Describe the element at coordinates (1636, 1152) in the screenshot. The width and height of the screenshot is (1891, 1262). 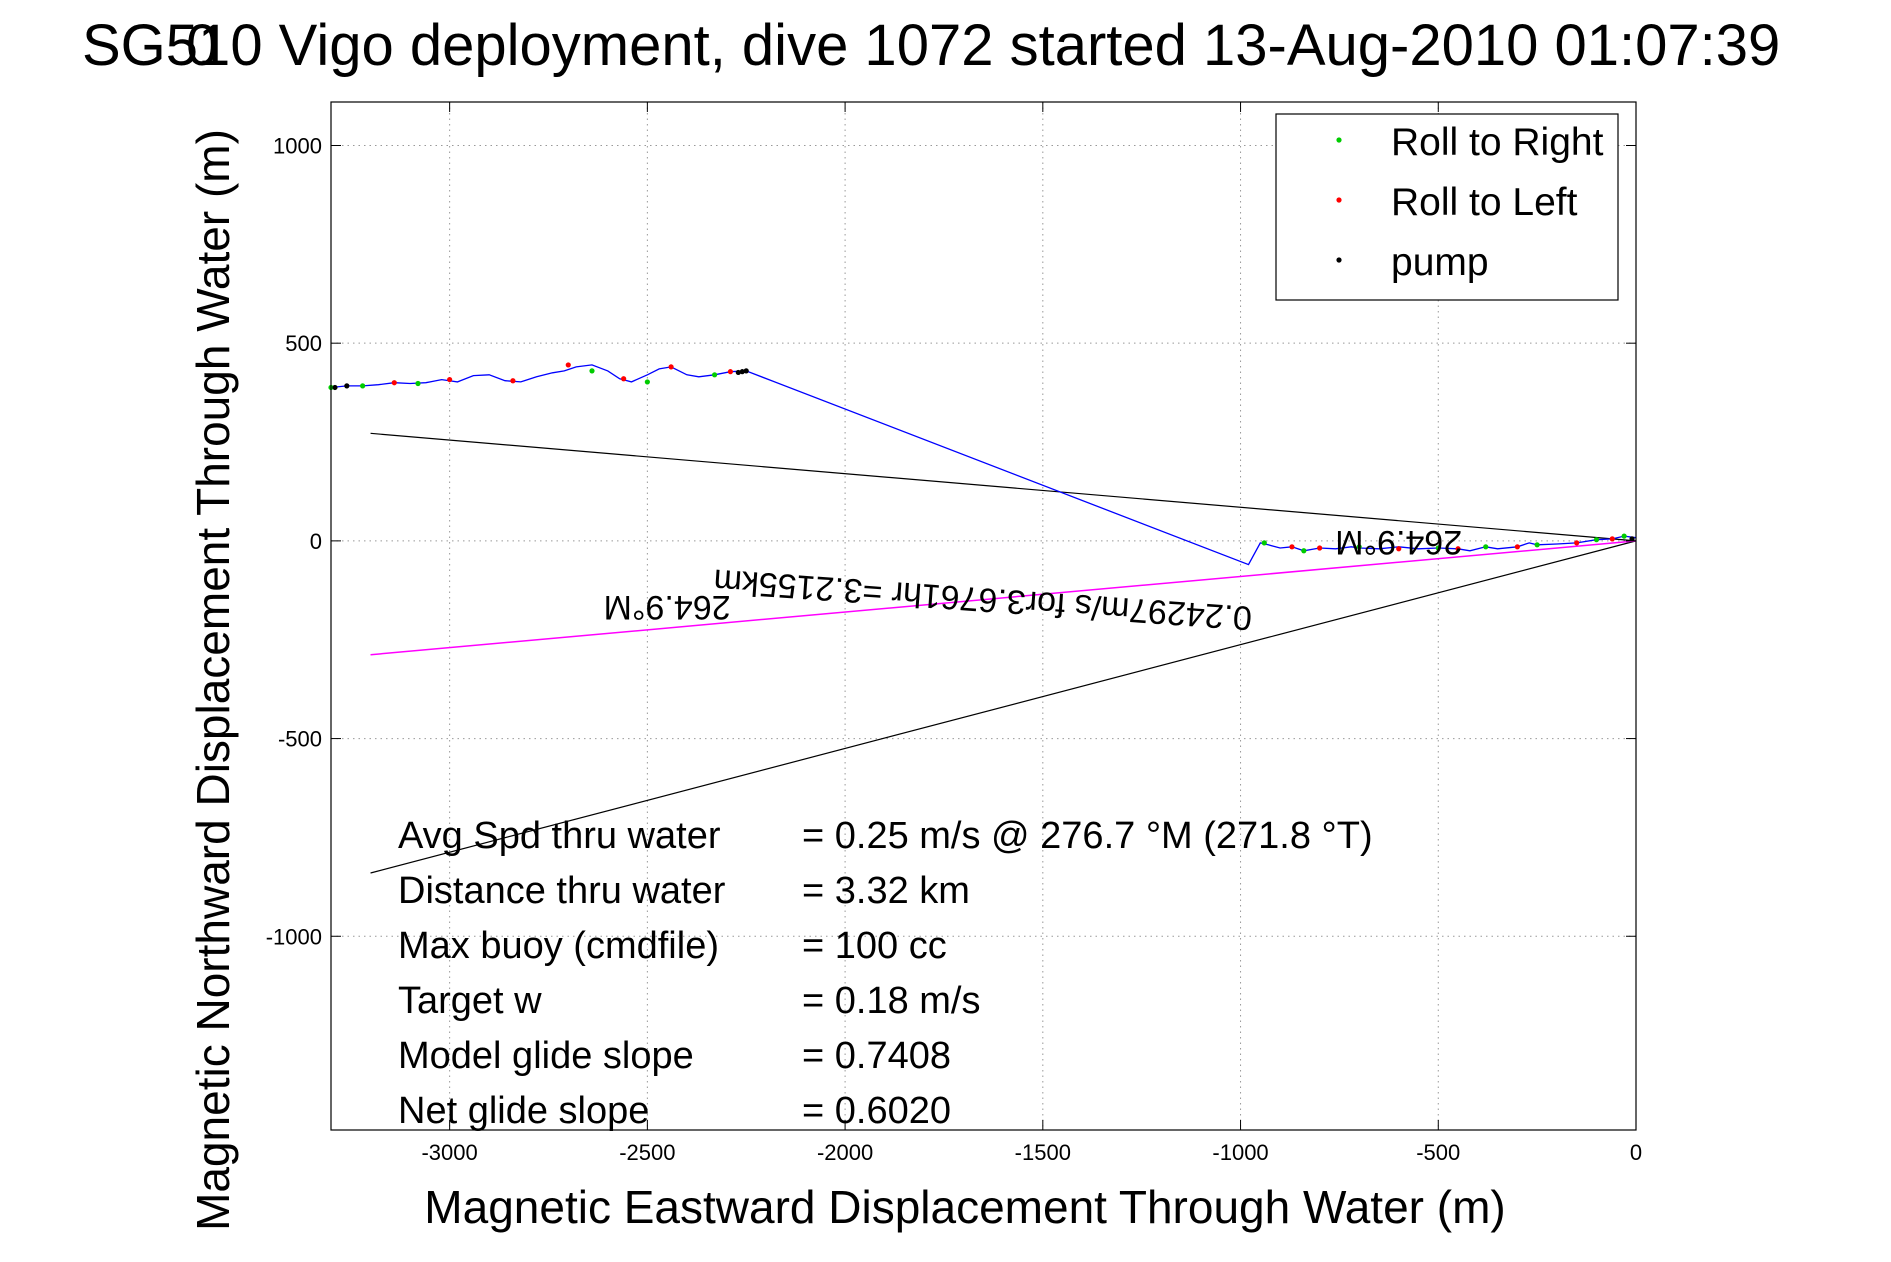
I see `x-tick-label: 0` at that location.